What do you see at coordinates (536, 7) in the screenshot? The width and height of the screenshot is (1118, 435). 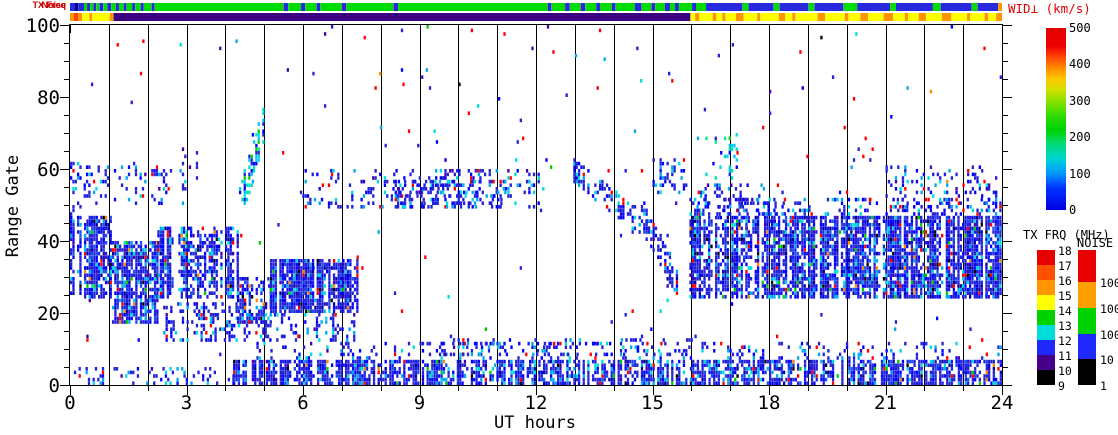 I see `noise-status-strip` at bounding box center [536, 7].